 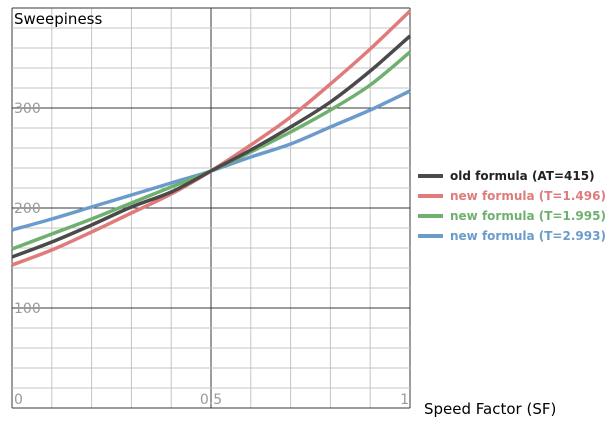 I want to click on x-axis-label: Speed Factor (SF), so click(x=490, y=409).